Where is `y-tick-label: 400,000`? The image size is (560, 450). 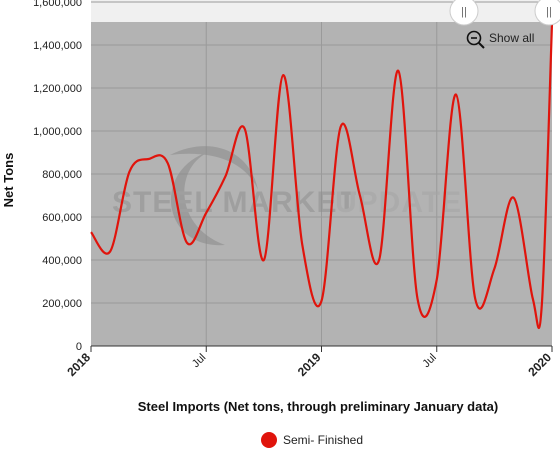 y-tick-label: 400,000 is located at coordinates (62, 261).